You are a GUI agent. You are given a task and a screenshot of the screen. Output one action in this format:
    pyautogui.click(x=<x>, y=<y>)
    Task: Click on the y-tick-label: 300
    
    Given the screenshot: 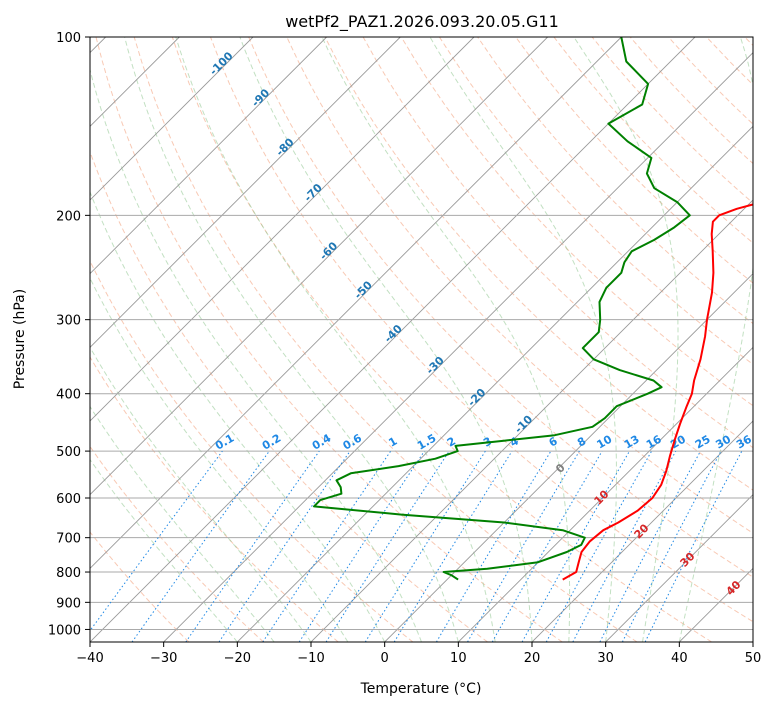 What is the action you would take?
    pyautogui.click(x=68, y=321)
    